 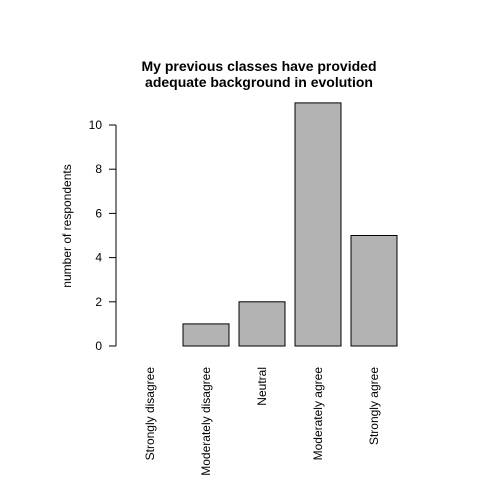 What do you see at coordinates (150, 414) in the screenshot?
I see `x-tick-label: Strongly disagree` at bounding box center [150, 414].